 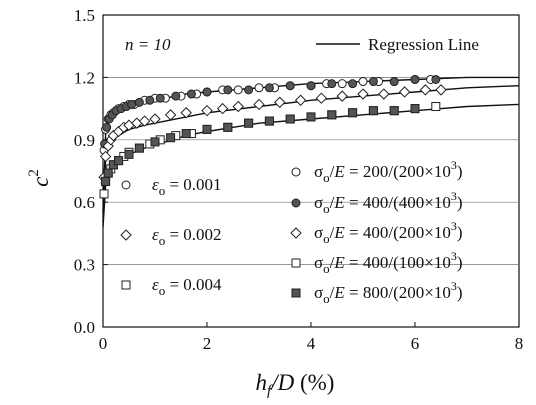 What do you see at coordinates (388, 171) in the screenshot?
I see `legend-label: σo/E = 200/(200×103)` at bounding box center [388, 171].